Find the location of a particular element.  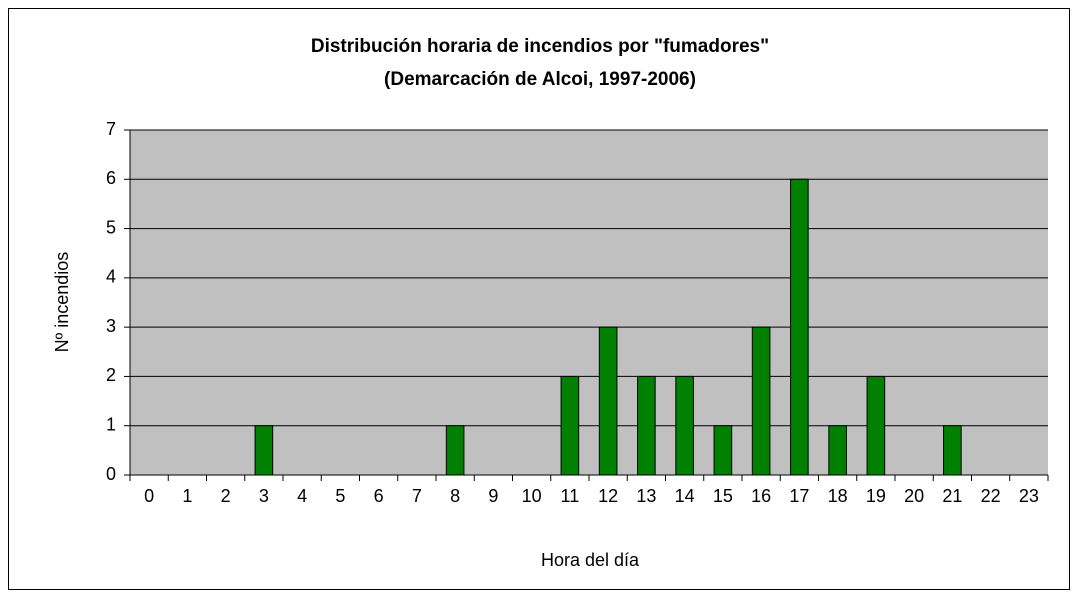

y-tick-label: 3 is located at coordinates (111, 326).